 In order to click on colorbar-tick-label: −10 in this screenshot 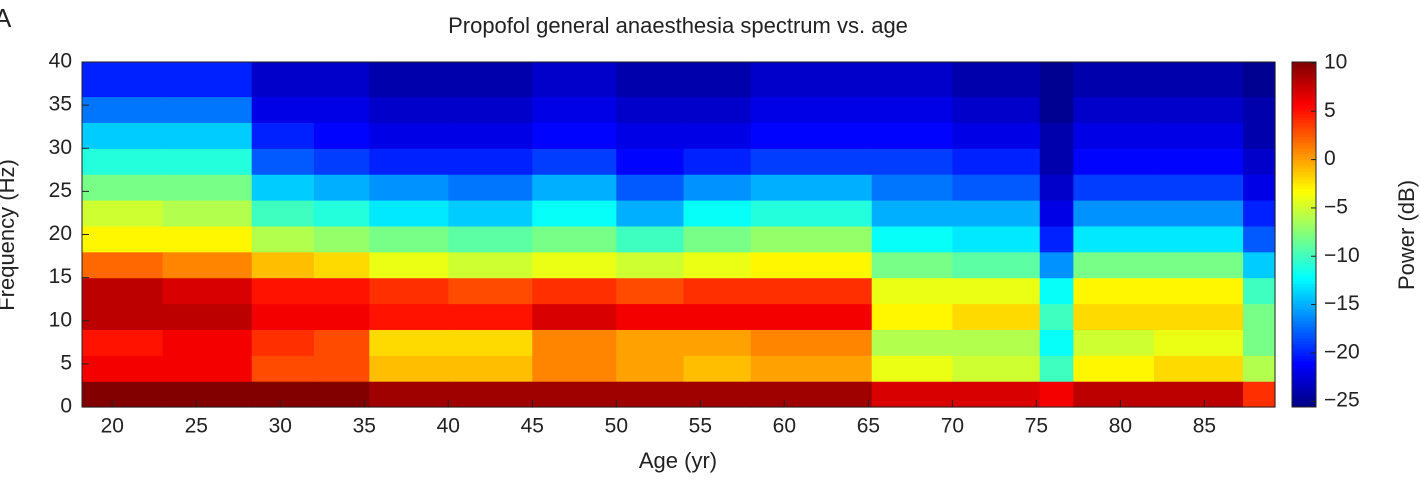, I will do `click(1342, 255)`.